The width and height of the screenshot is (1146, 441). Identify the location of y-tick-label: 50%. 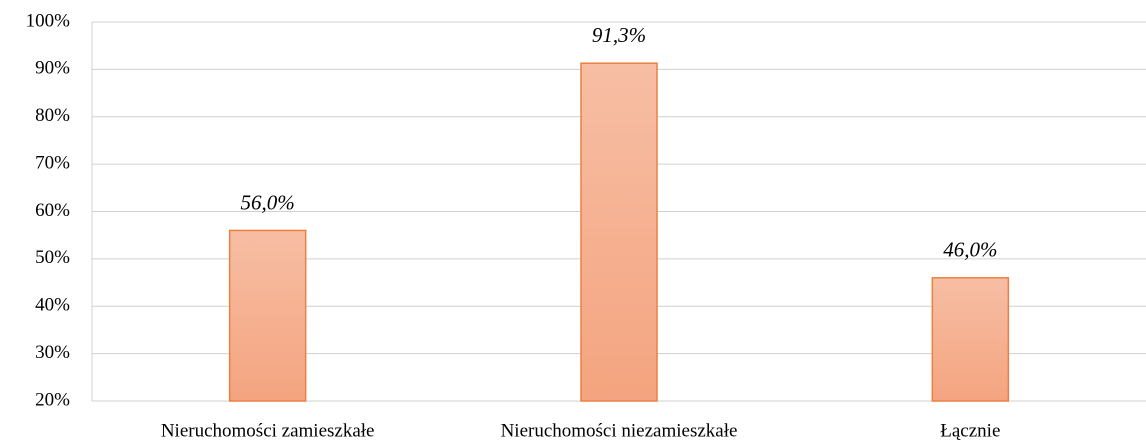
(52, 257).